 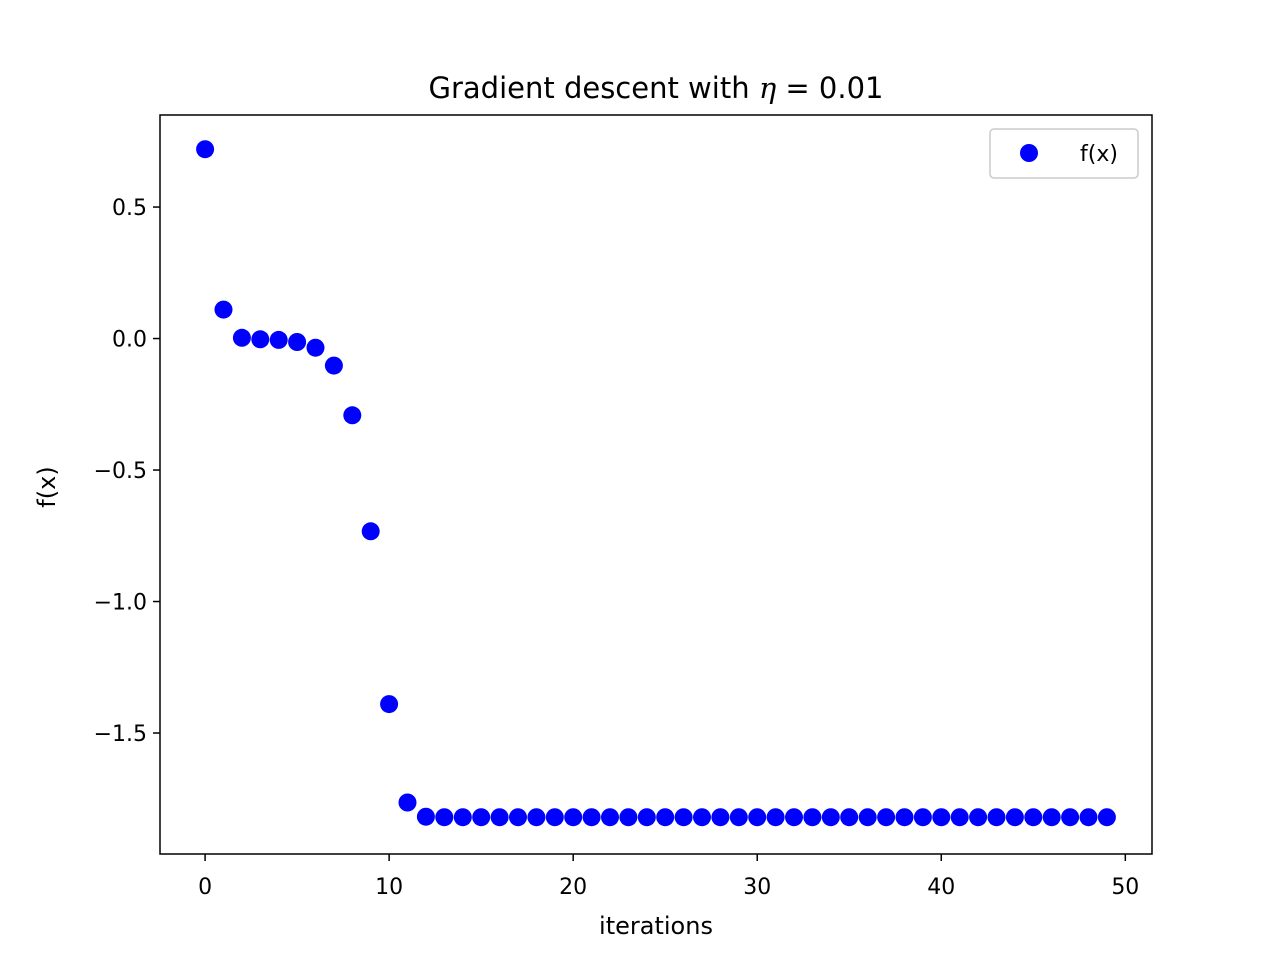 I want to click on x-tick-label: 50, so click(x=1125, y=887).